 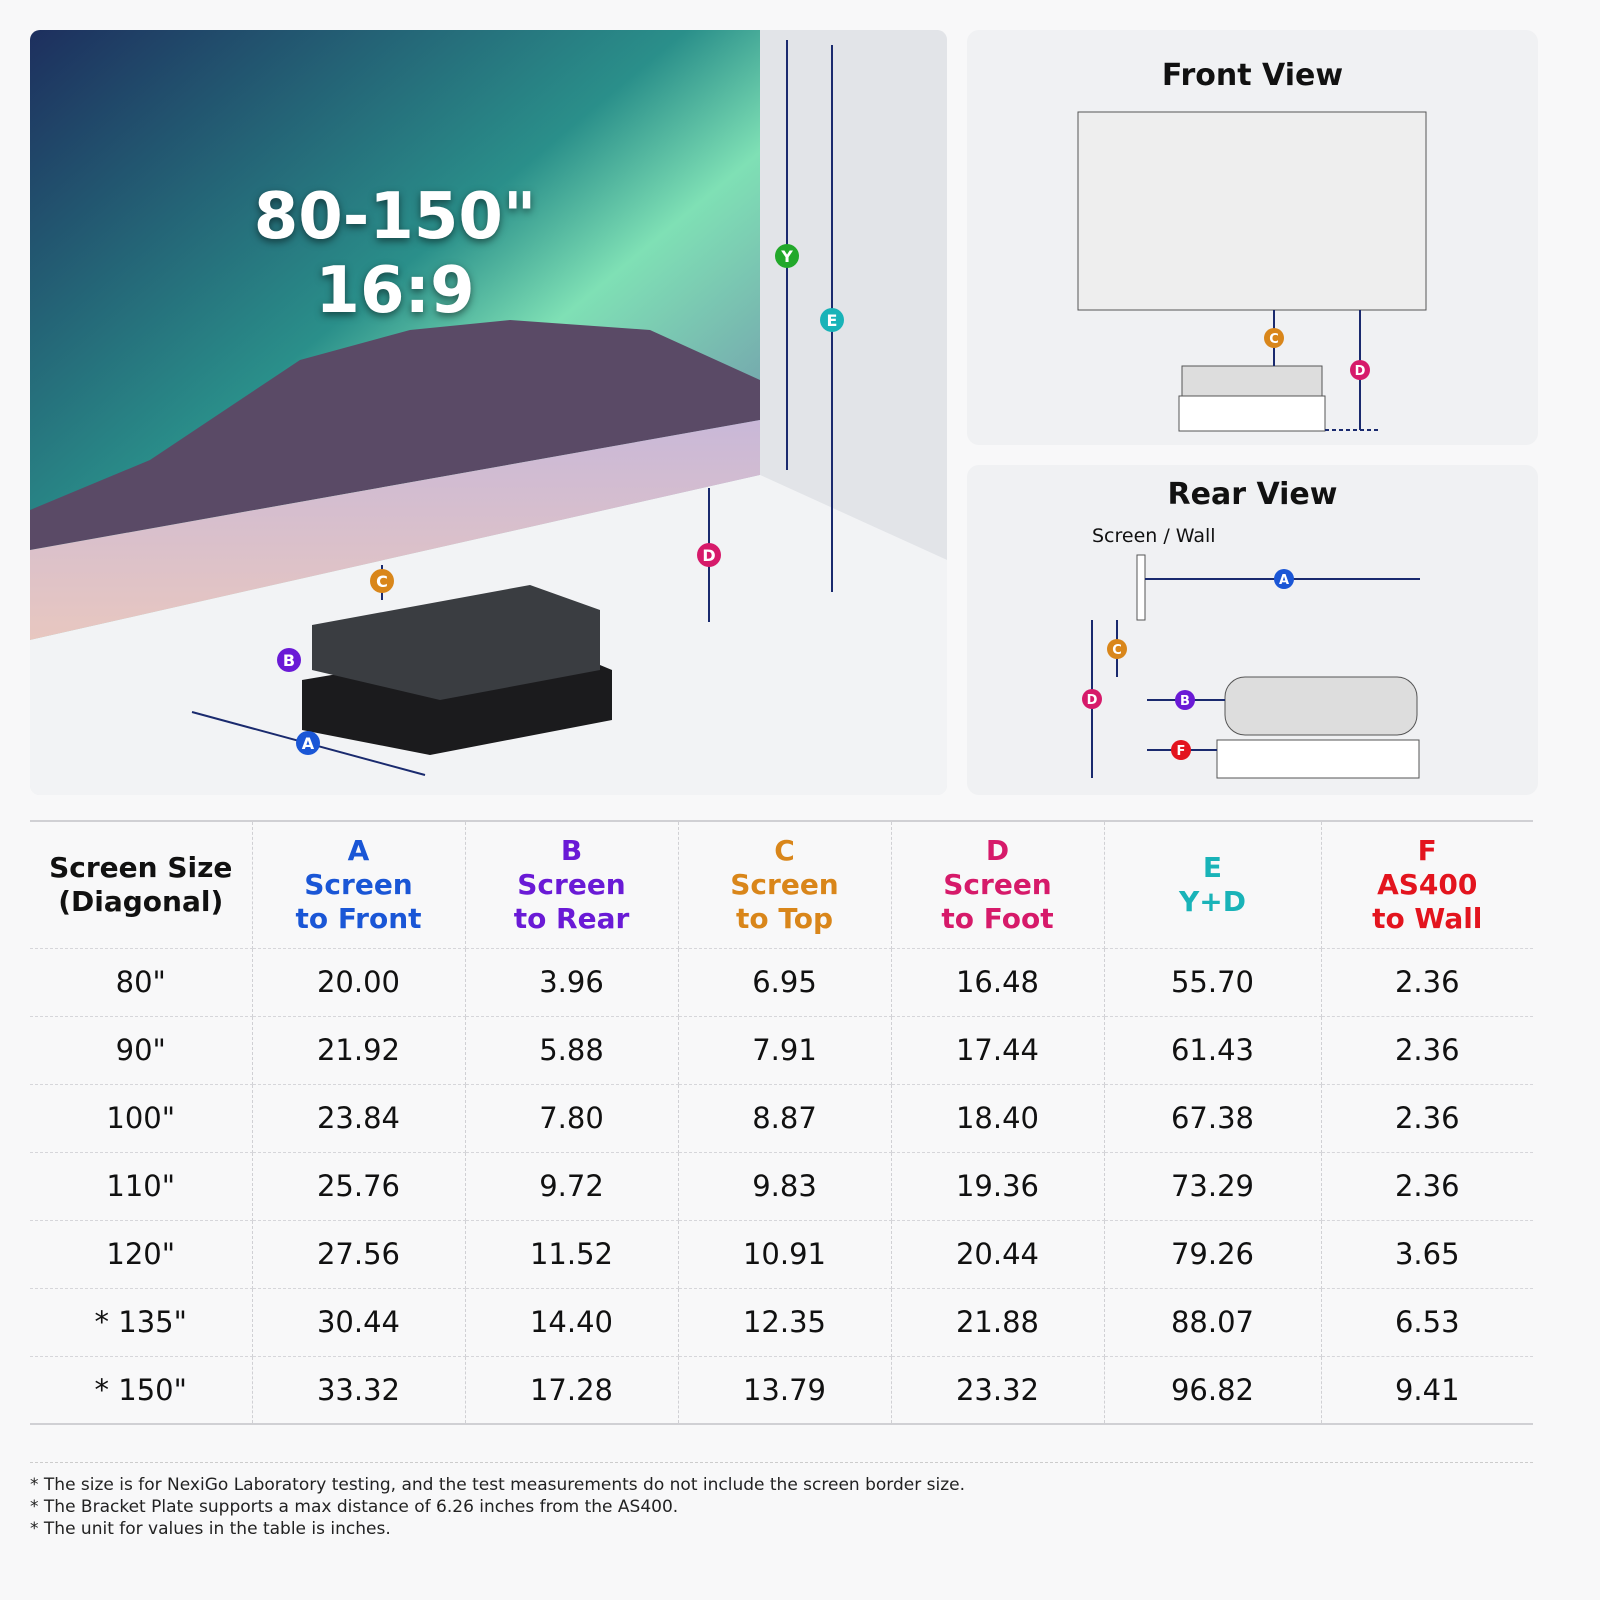 I want to click on rear-view-panel: Rear View Screen / Wall A C D B F, so click(x=1252, y=630).